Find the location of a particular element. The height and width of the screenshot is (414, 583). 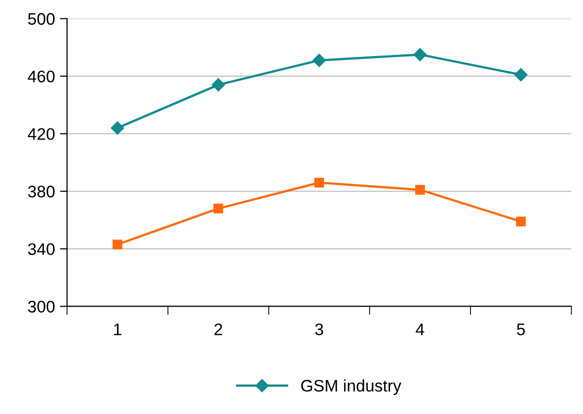

y-tick-label: 380 is located at coordinates (41, 192).